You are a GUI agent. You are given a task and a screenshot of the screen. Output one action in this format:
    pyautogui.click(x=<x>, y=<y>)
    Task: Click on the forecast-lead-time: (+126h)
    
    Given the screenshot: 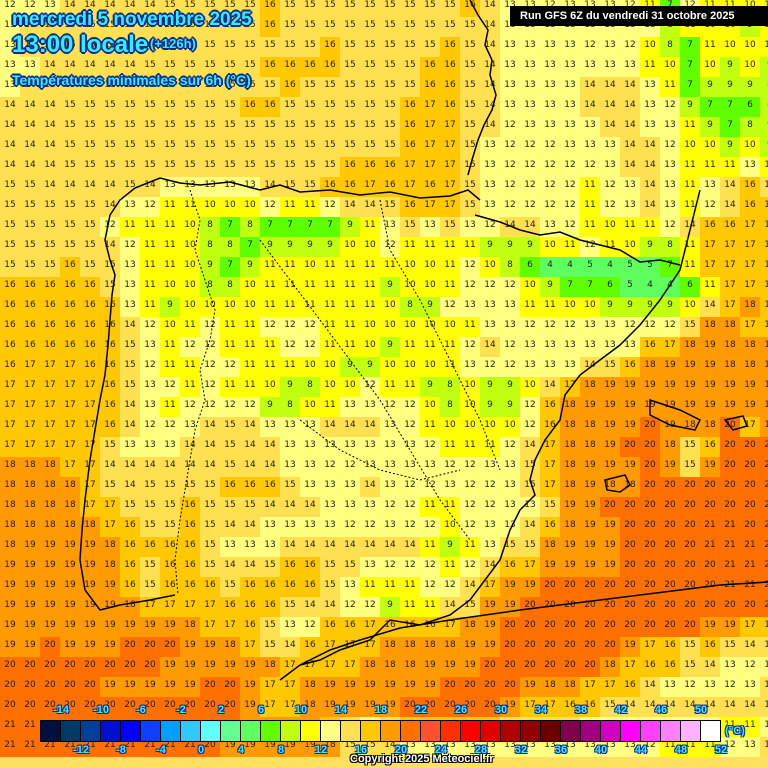 What is the action you would take?
    pyautogui.click(x=173, y=43)
    